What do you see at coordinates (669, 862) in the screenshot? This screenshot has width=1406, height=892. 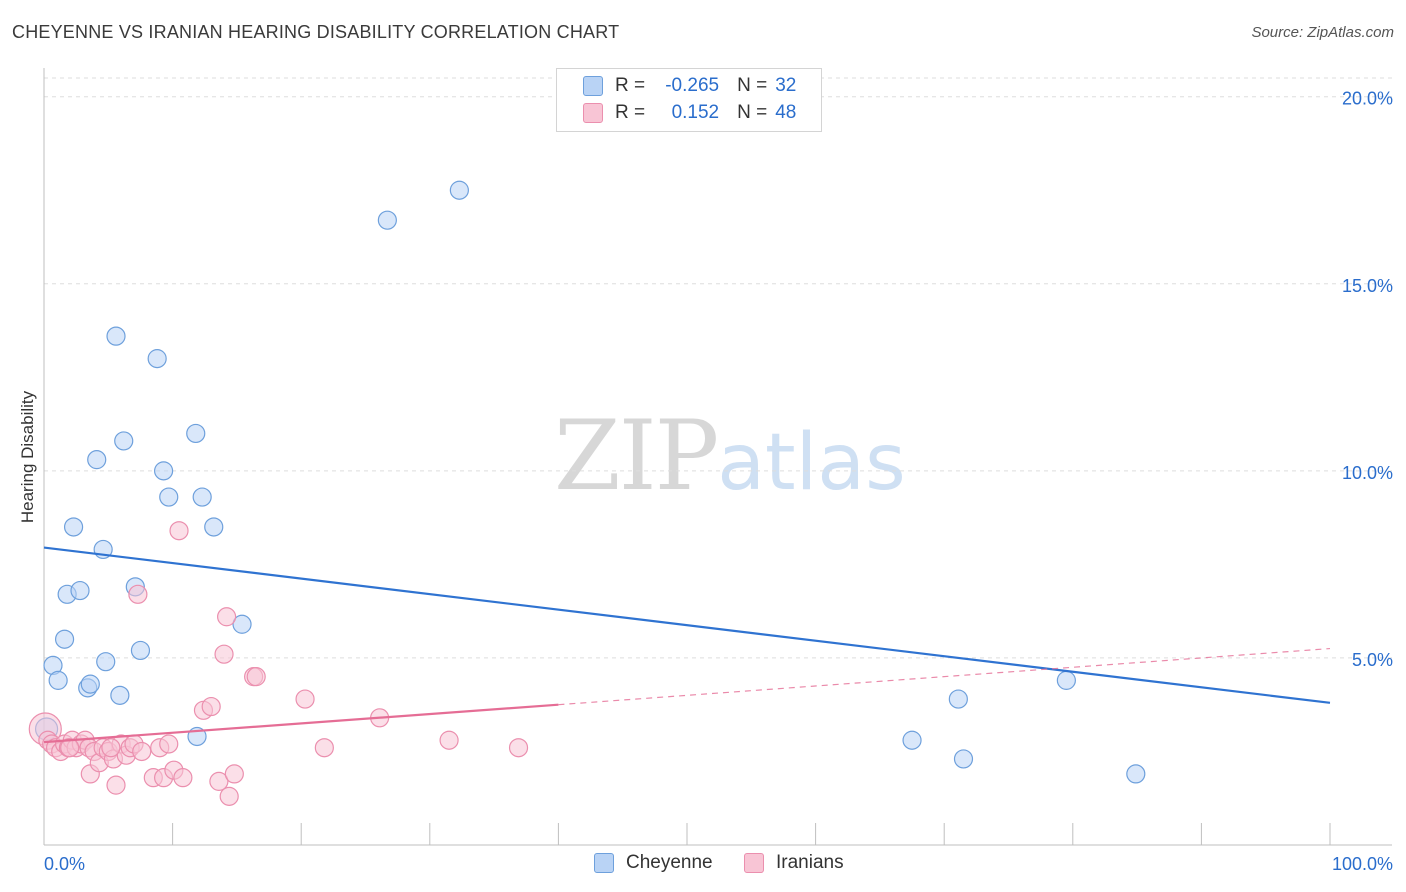 I see `legend-label-cheyenne: Cheyenne` at bounding box center [669, 862].